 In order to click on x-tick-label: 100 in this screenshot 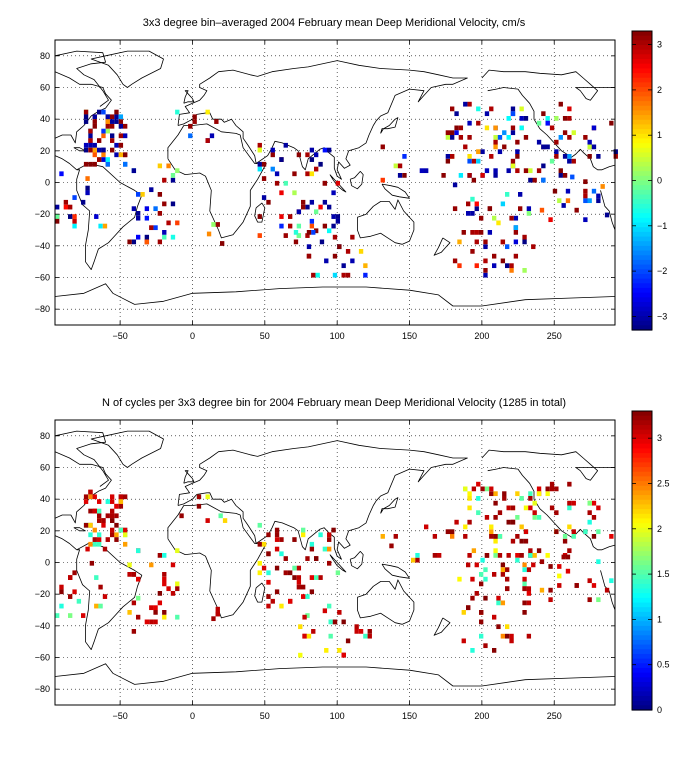, I will do `click(337, 336)`.